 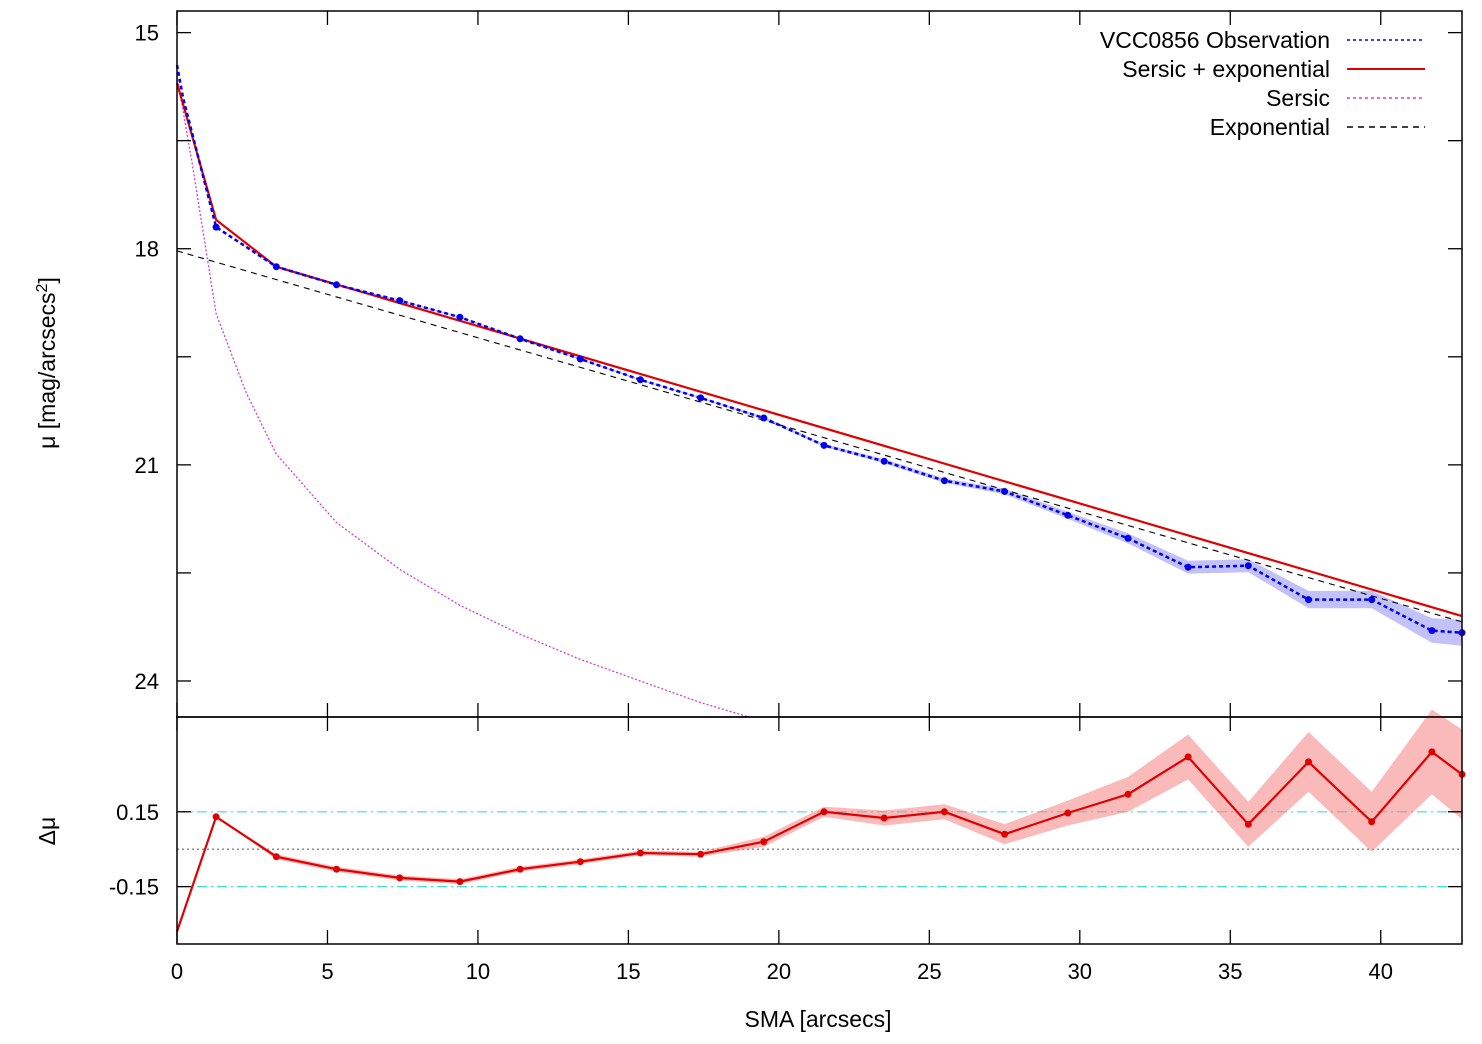 What do you see at coordinates (137, 812) in the screenshot?
I see `y-tick-label: 0.15` at bounding box center [137, 812].